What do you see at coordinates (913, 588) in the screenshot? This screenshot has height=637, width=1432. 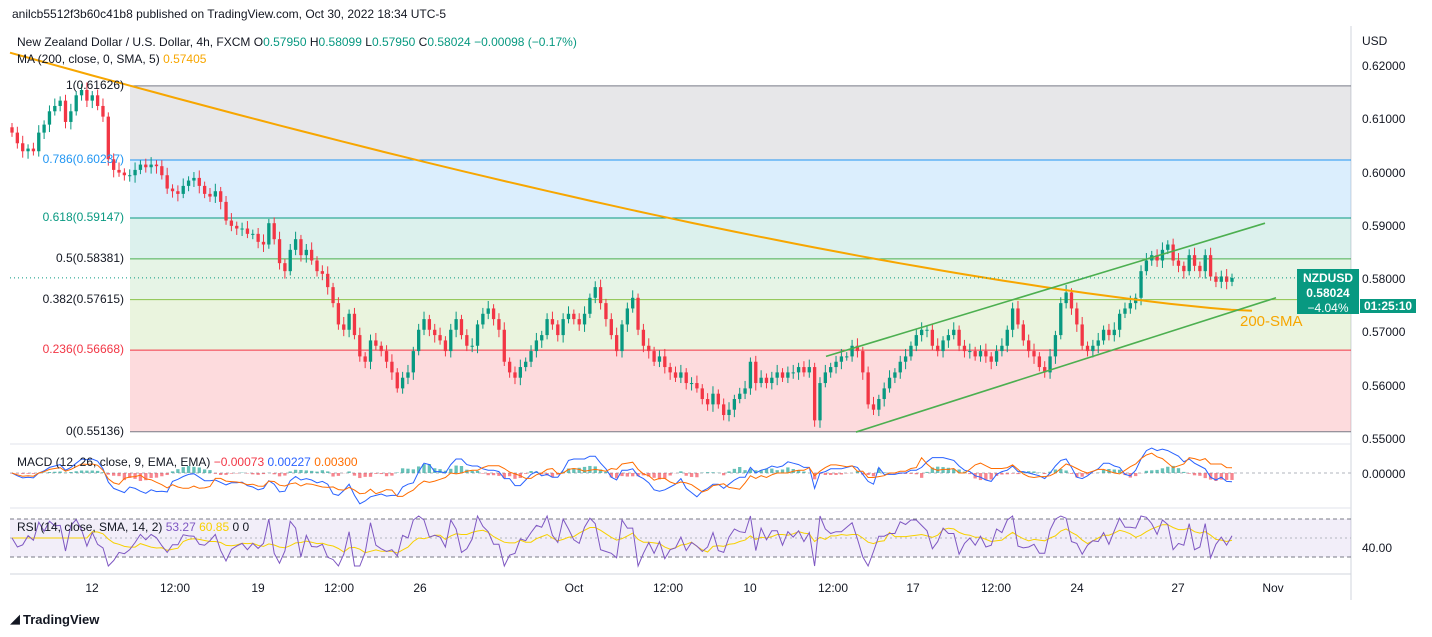 I see `time-tick-9: 17` at bounding box center [913, 588].